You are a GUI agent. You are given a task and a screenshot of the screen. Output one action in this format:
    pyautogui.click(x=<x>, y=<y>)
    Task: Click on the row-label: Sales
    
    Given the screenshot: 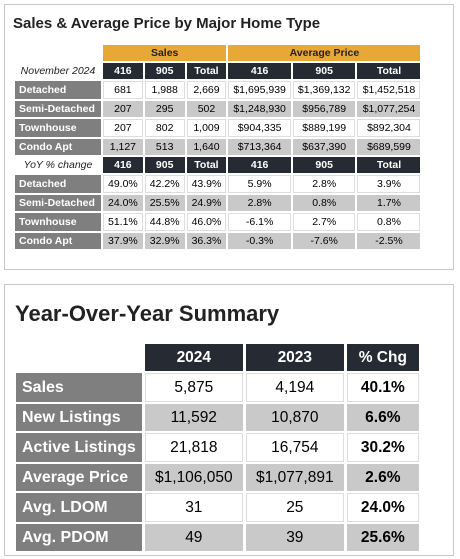 What is the action you would take?
    pyautogui.click(x=79, y=387)
    